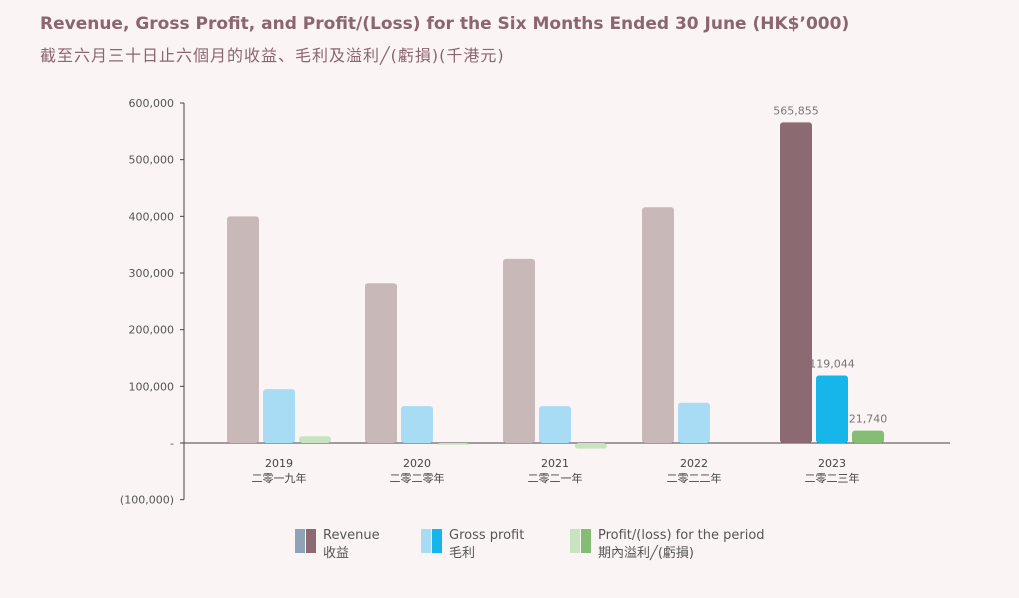 The image size is (1019, 598). I want to click on bar-gross-profit-2022, so click(694, 422).